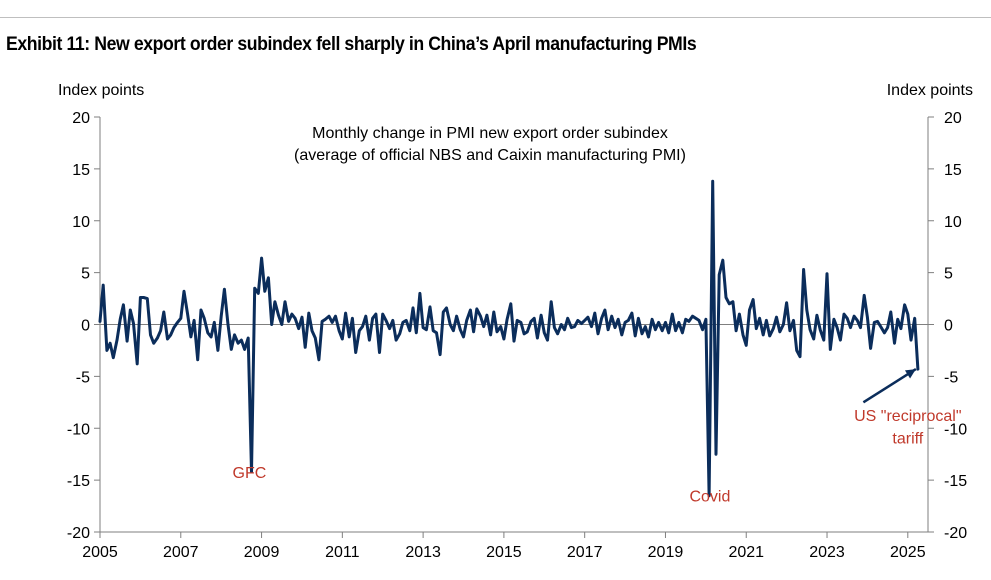  What do you see at coordinates (504, 552) in the screenshot?
I see `x-tick-label: 2015` at bounding box center [504, 552].